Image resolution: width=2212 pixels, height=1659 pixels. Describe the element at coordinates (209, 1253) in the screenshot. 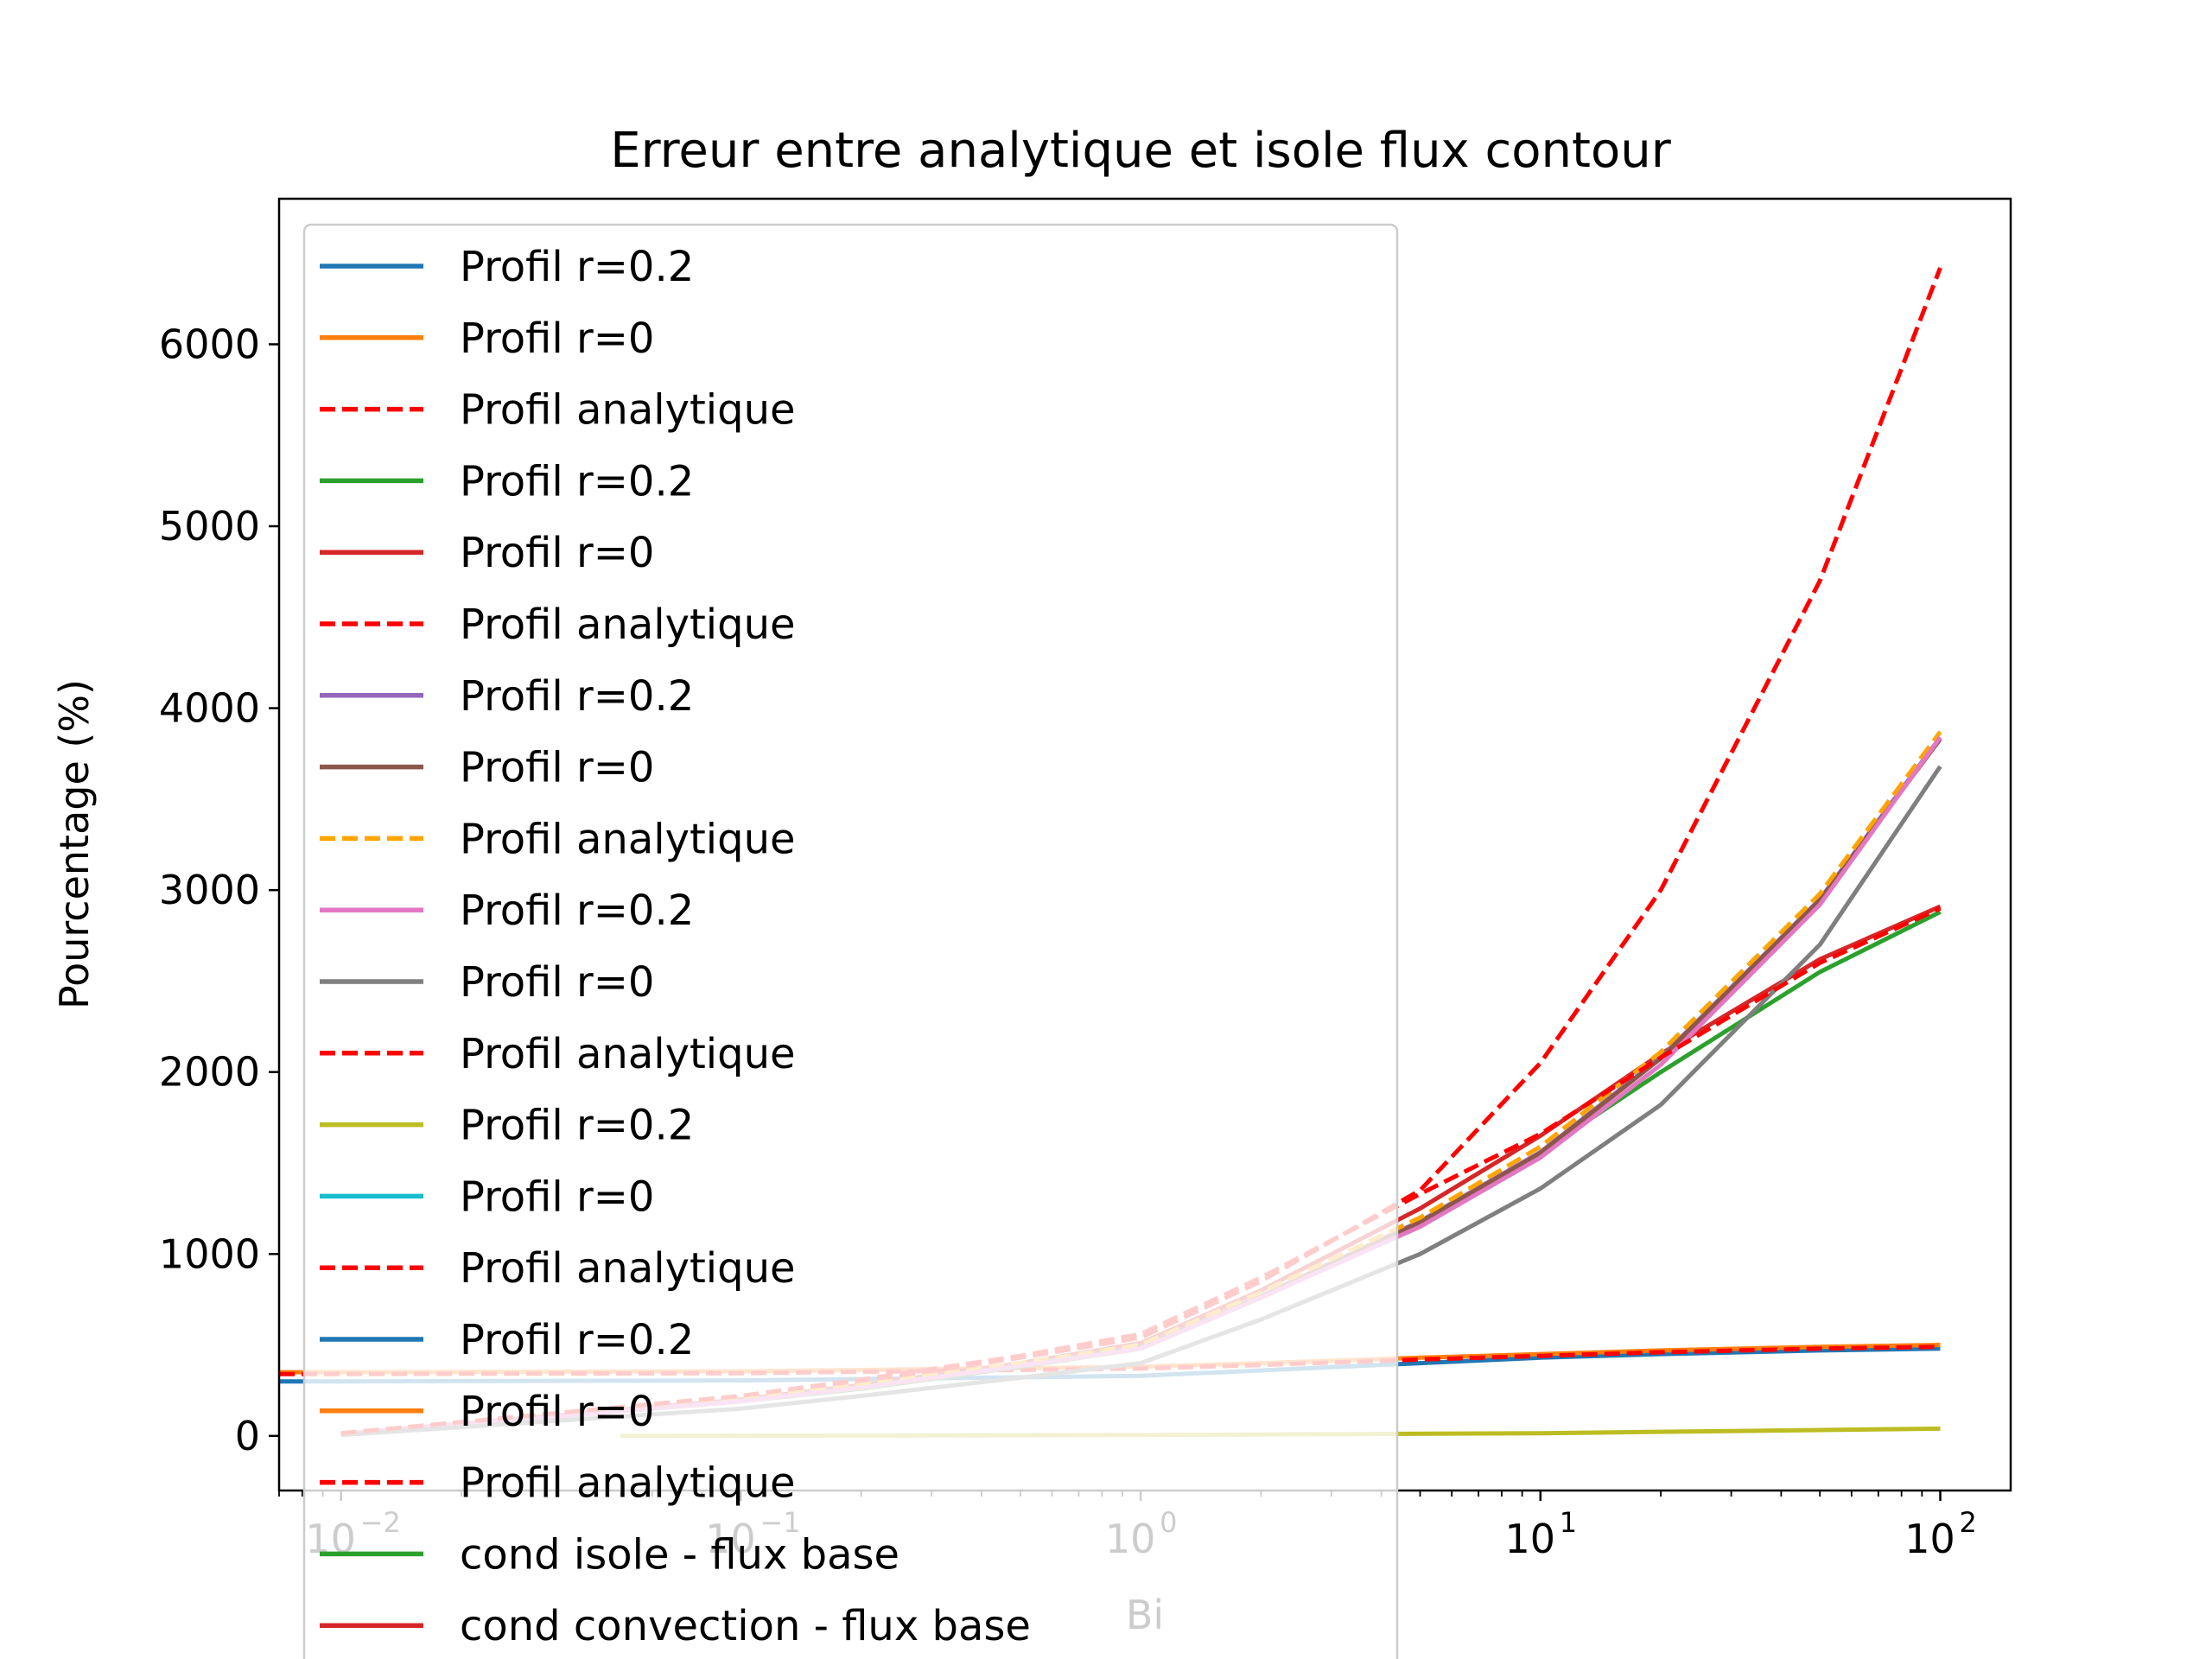

I see `y-tick-label: 1000` at that location.